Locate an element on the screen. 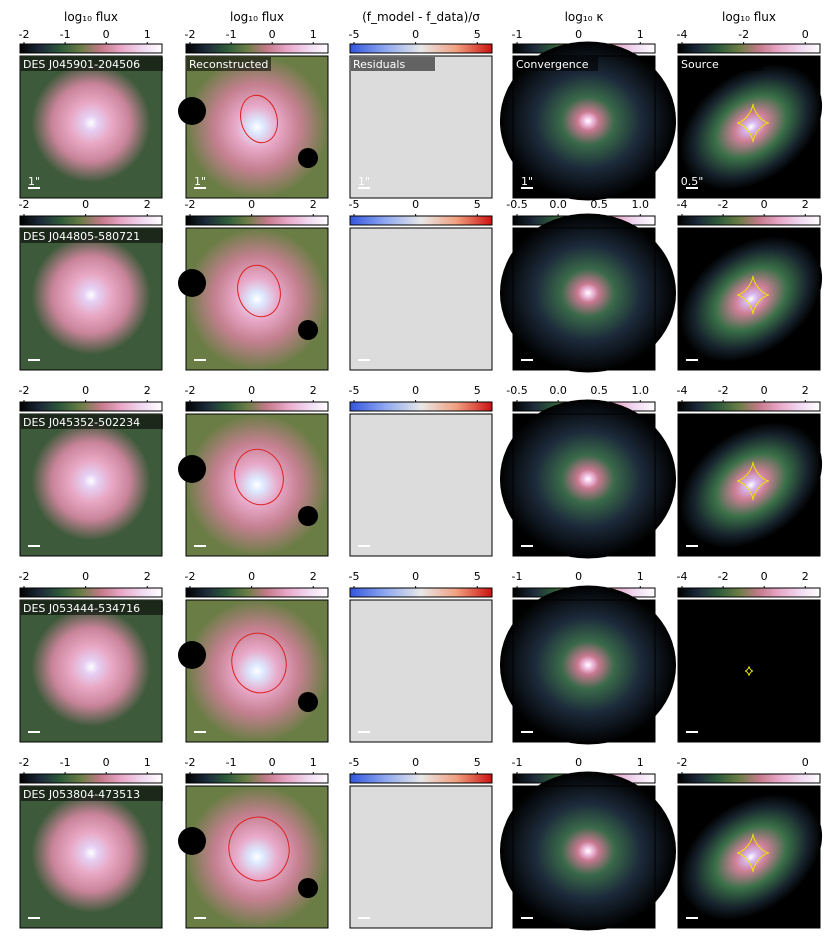  object-name: DES J044805-580721 is located at coordinates (81, 236).